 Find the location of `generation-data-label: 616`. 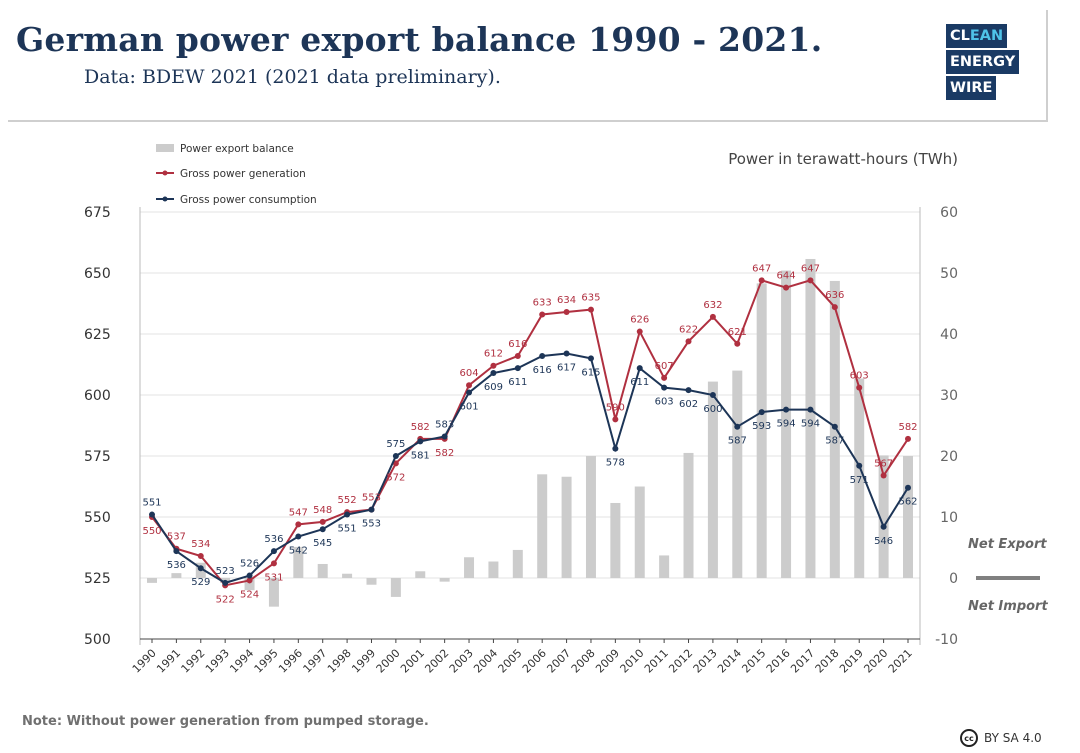

generation-data-label: 616 is located at coordinates (517, 344).